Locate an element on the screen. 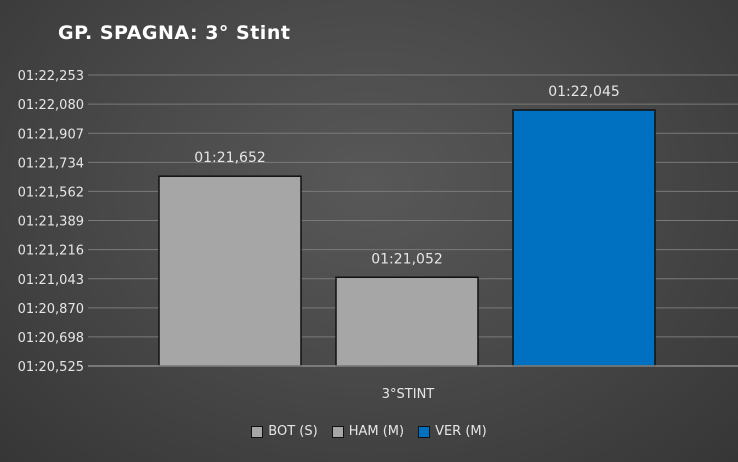  legend-entry: BOT (S) is located at coordinates (284, 431).